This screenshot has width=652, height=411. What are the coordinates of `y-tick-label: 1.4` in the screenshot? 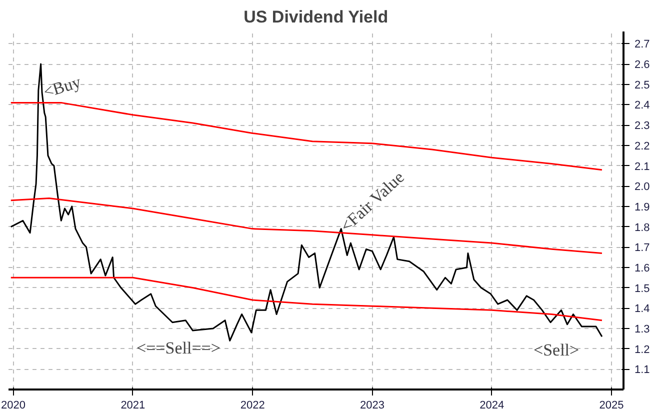 It's located at (642, 309).